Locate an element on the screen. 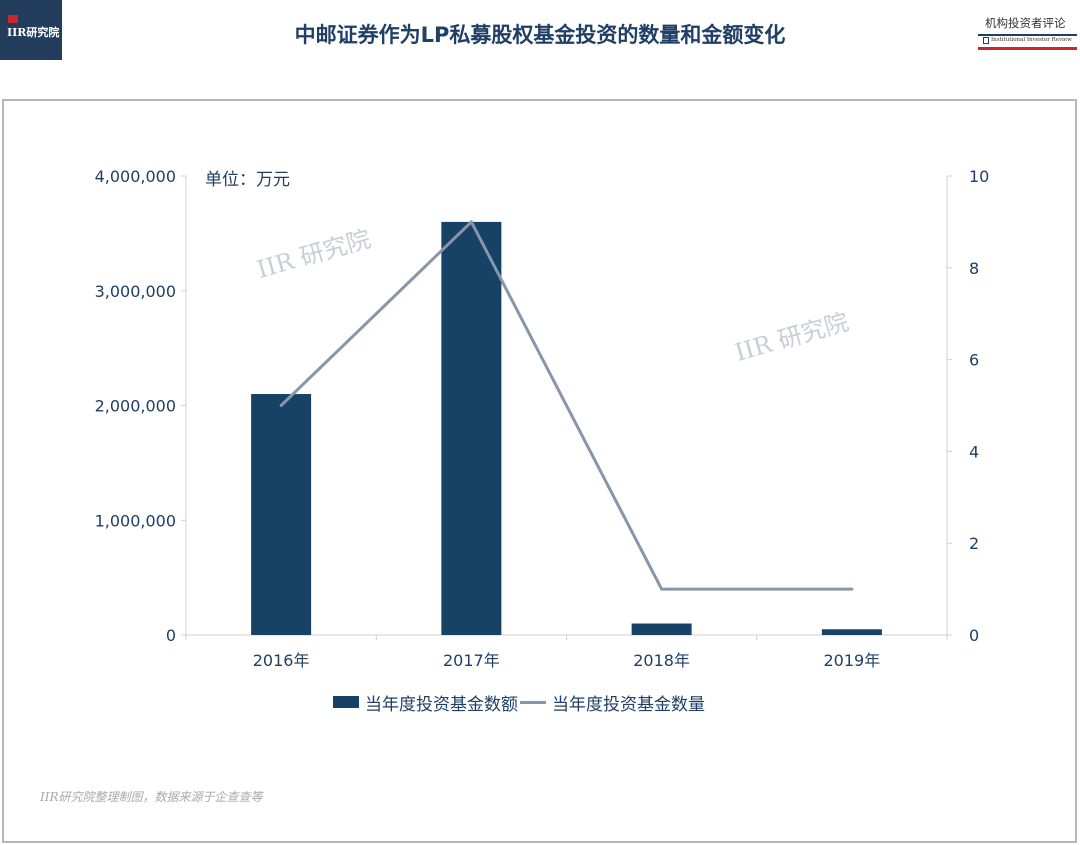 Image resolution: width=1080 pixels, height=845 pixels. brand-name-en: Institutional Investor Review is located at coordinates (1031, 40).